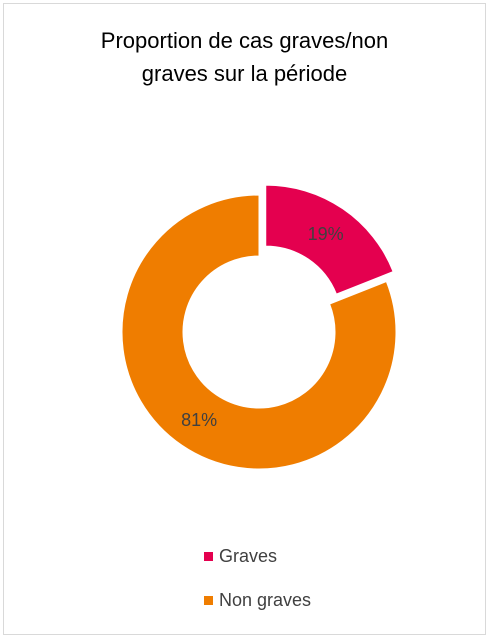 The width and height of the screenshot is (491, 639). What do you see at coordinates (244, 73) in the screenshot?
I see `chart-title-line-2: graves sur la période` at bounding box center [244, 73].